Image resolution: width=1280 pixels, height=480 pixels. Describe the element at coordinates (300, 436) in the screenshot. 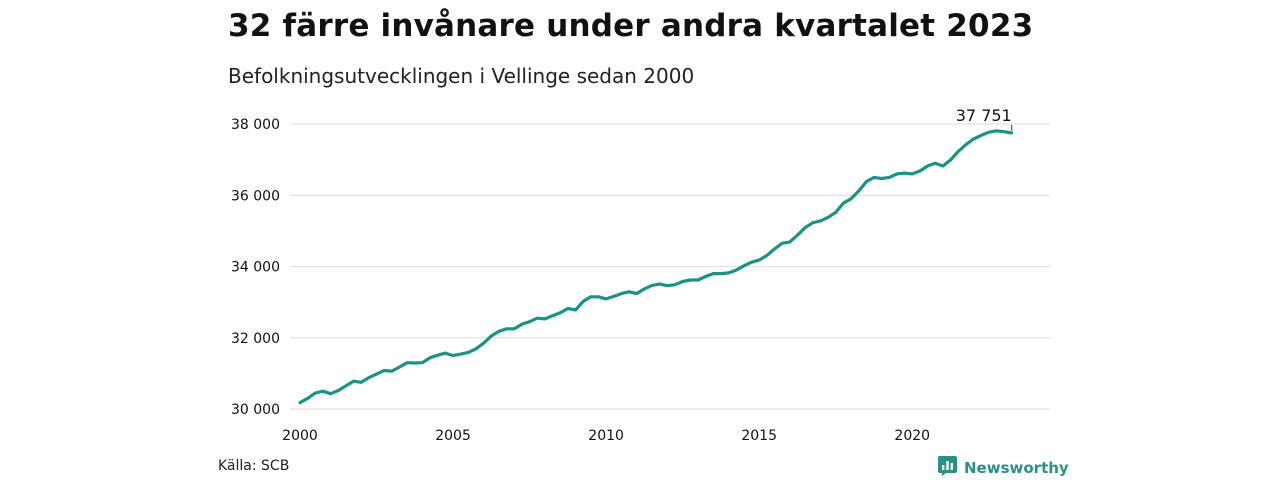

I see `x-tick-label: 2000` at that location.